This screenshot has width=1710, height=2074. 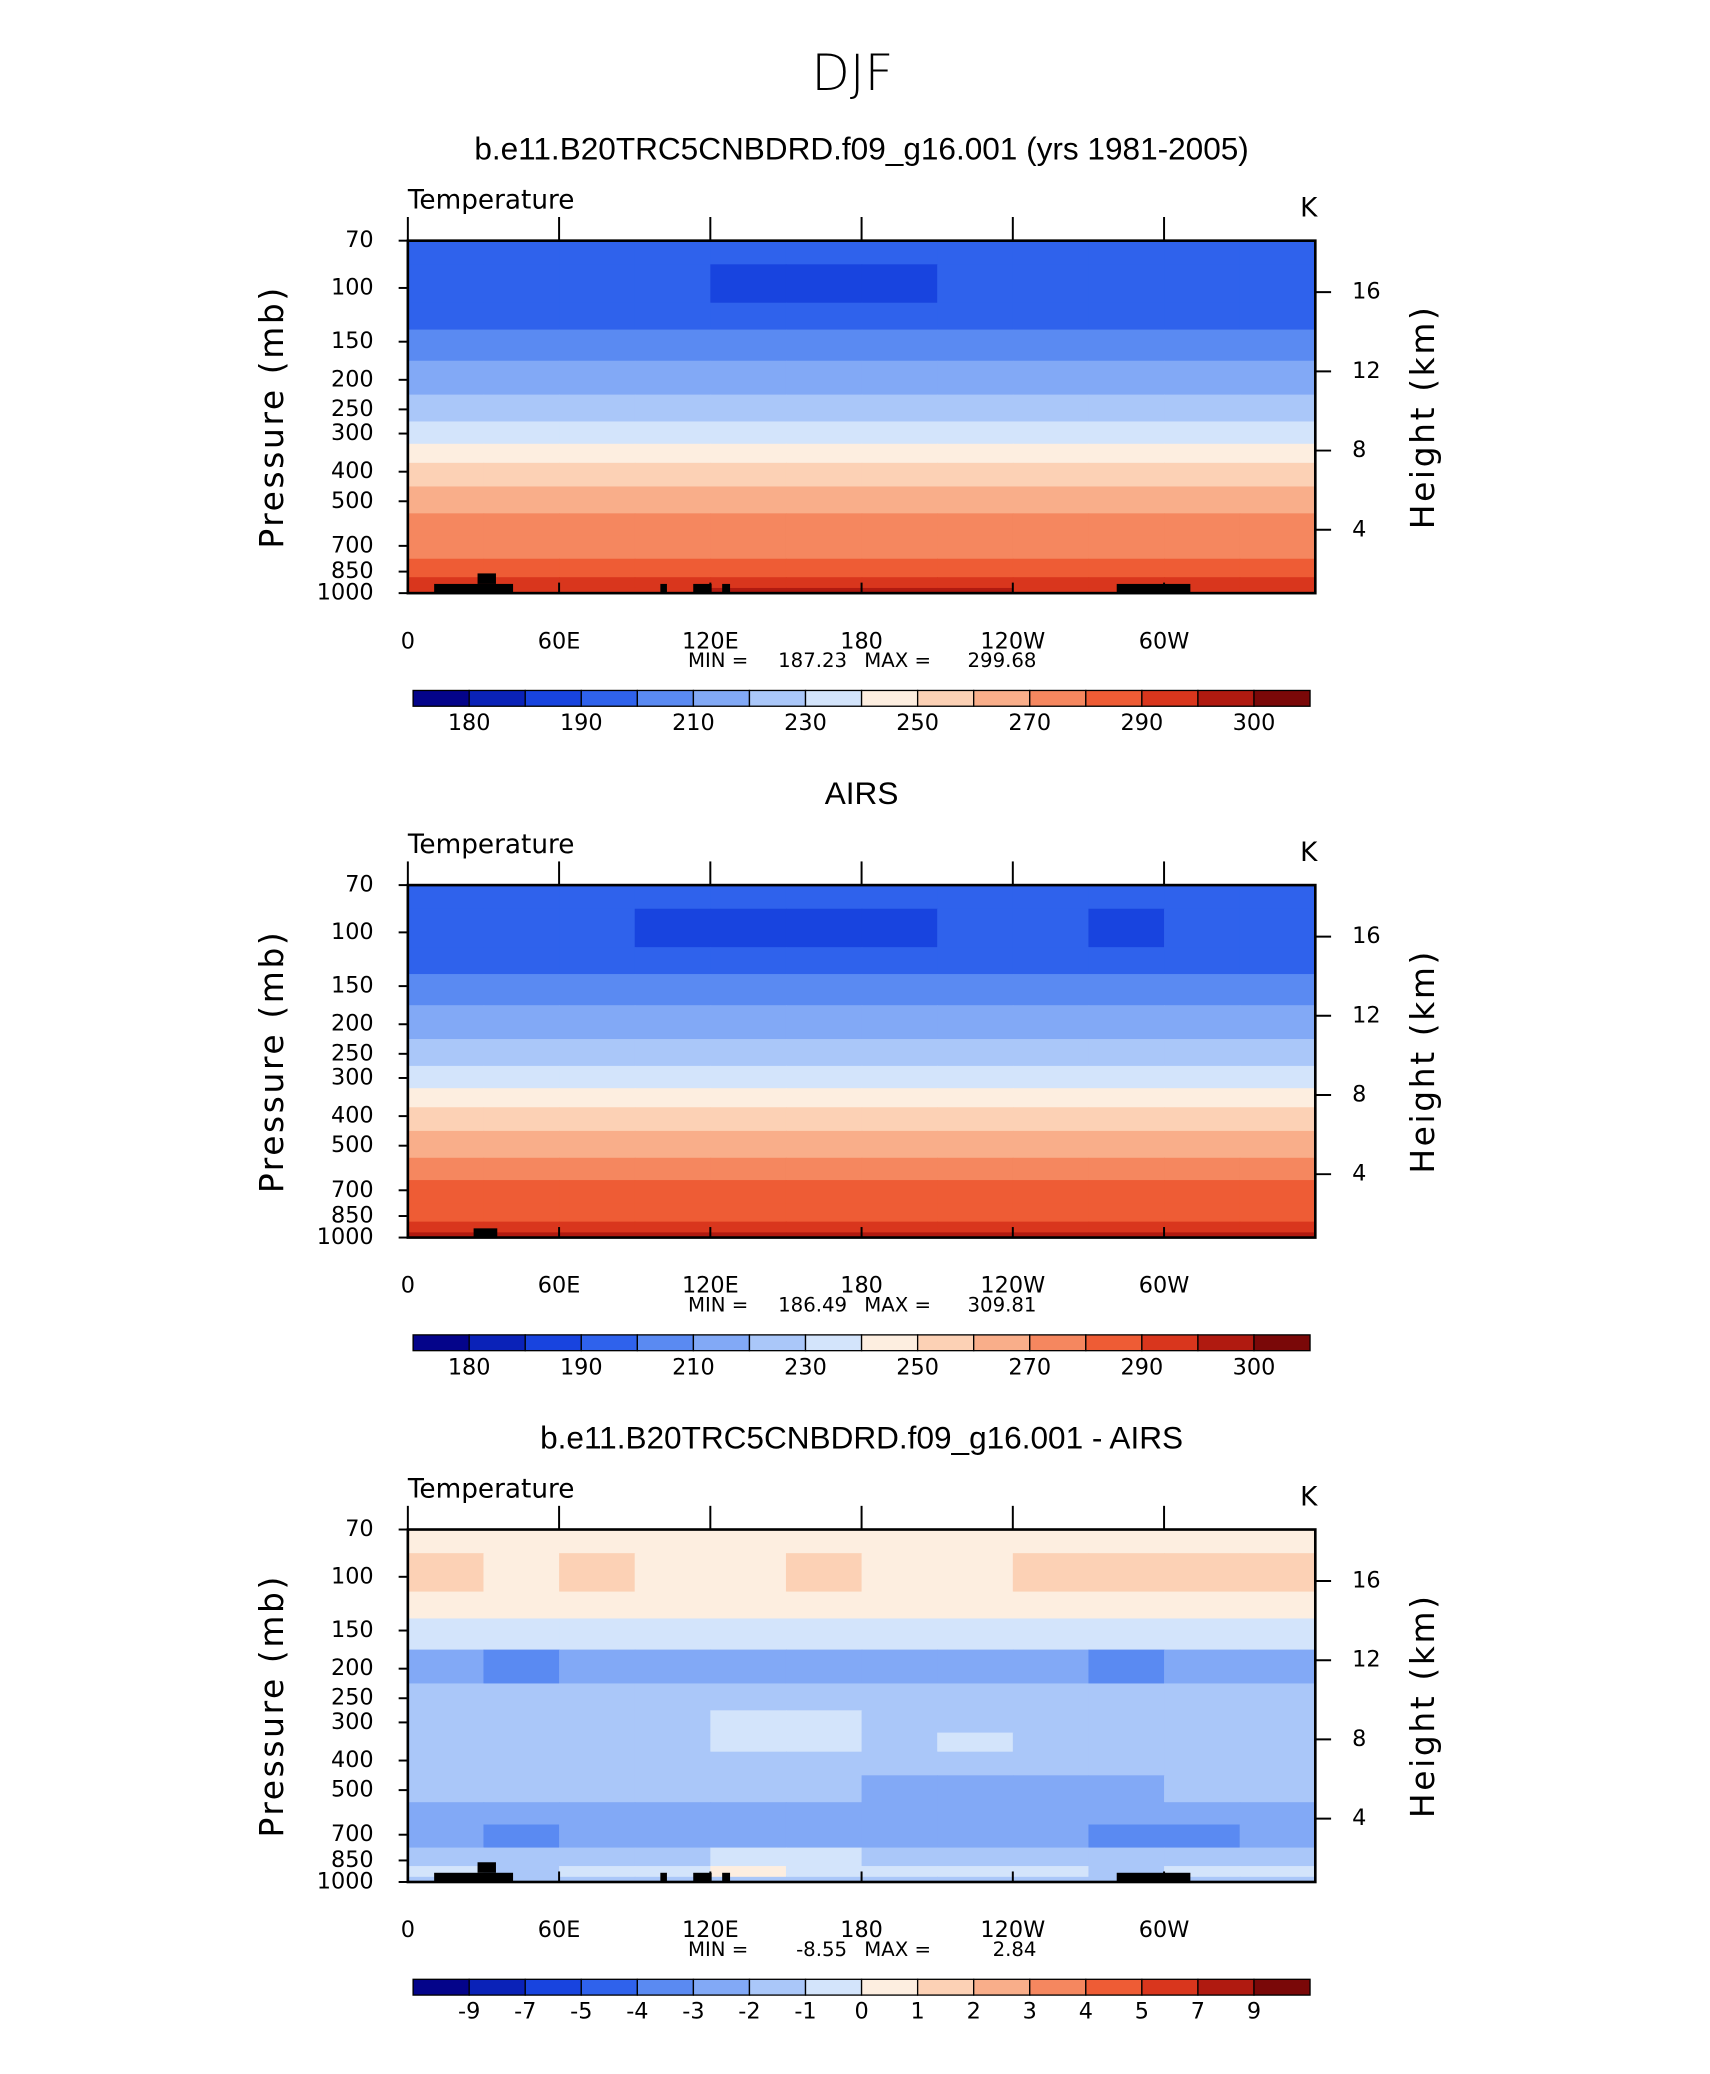 I want to click on subtitle: Temperature, so click(x=491, y=1490).